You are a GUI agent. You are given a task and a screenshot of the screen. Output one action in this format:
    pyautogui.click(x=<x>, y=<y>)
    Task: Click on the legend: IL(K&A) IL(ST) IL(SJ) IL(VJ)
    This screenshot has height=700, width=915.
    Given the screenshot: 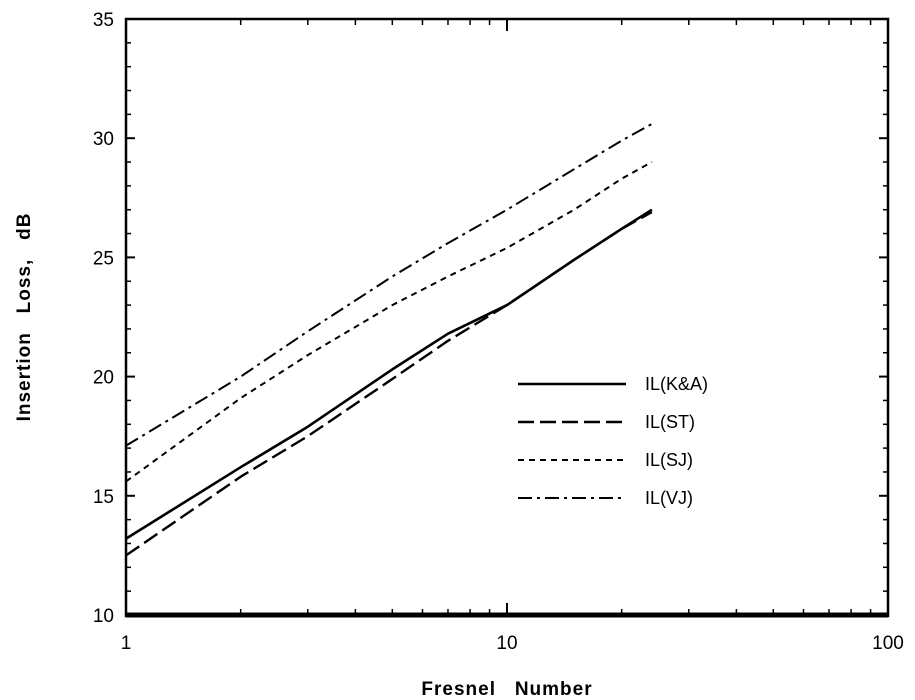 What is the action you would take?
    pyautogui.click(x=613, y=441)
    